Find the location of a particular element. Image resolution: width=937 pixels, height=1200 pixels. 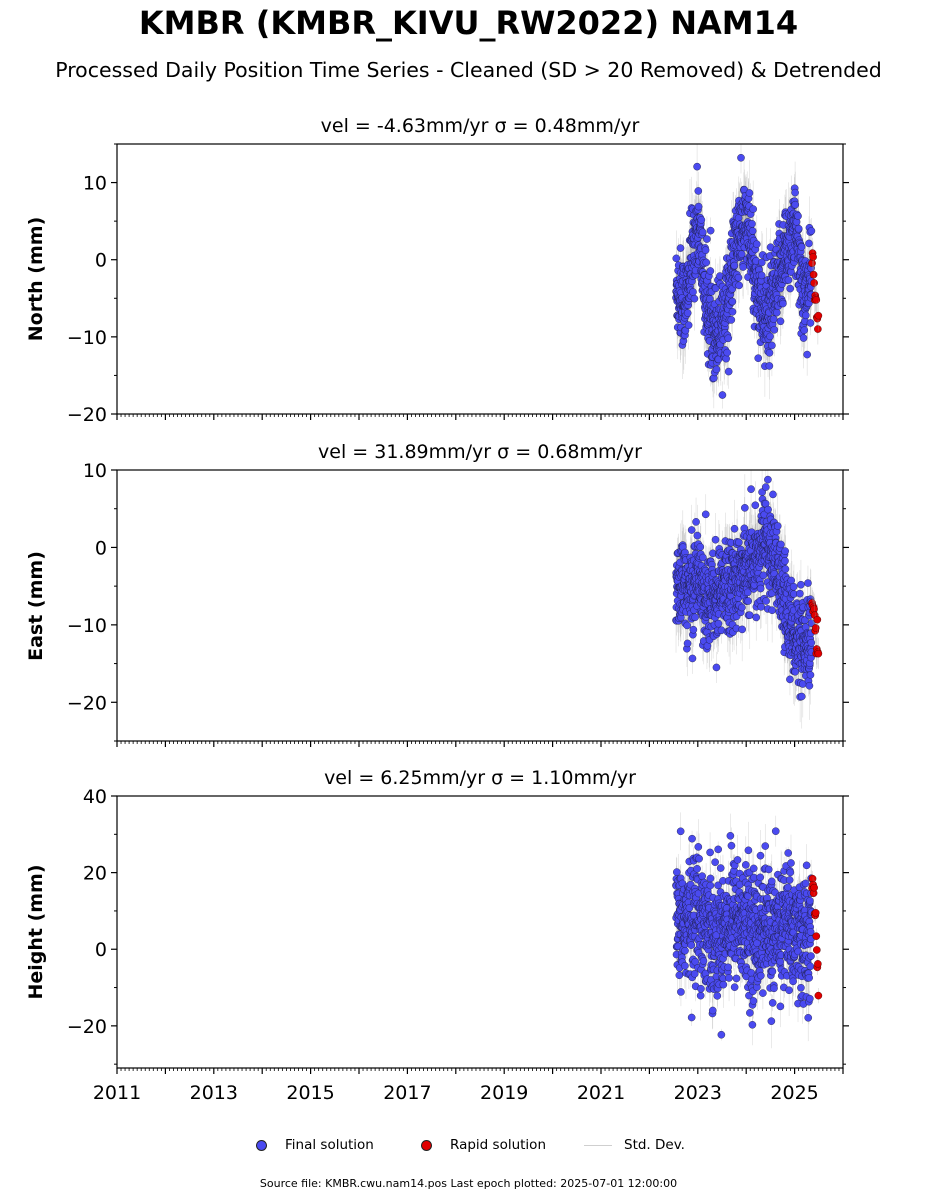

panel-3-marks is located at coordinates (747, 930).